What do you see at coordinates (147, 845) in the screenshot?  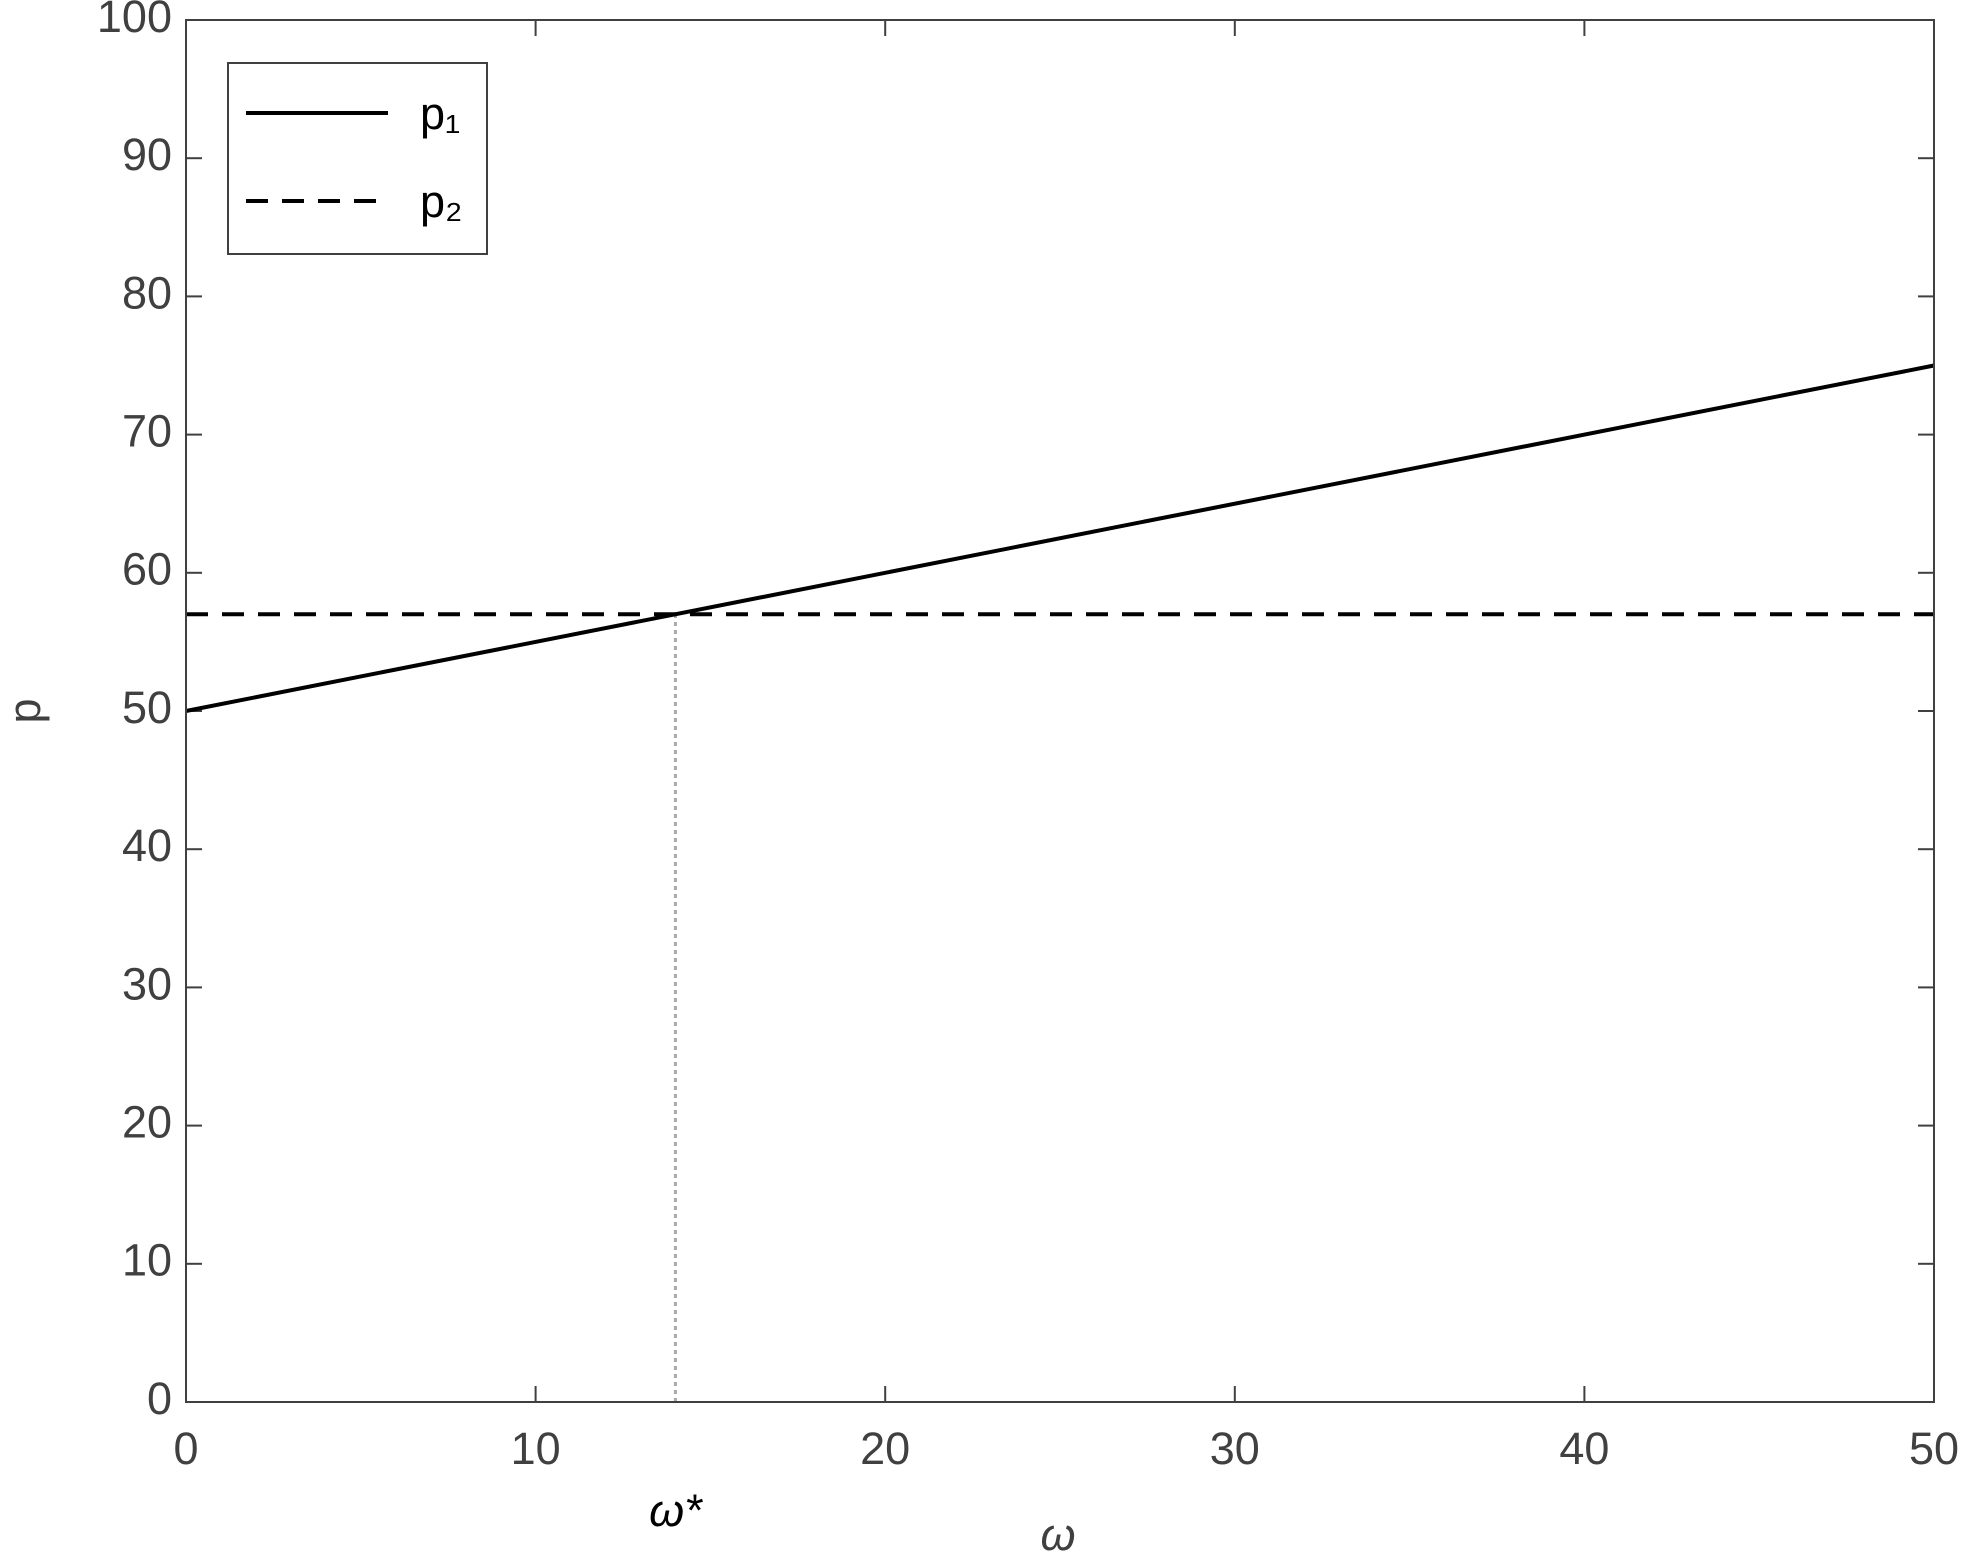 I see `y-tick-label: 40` at bounding box center [147, 845].